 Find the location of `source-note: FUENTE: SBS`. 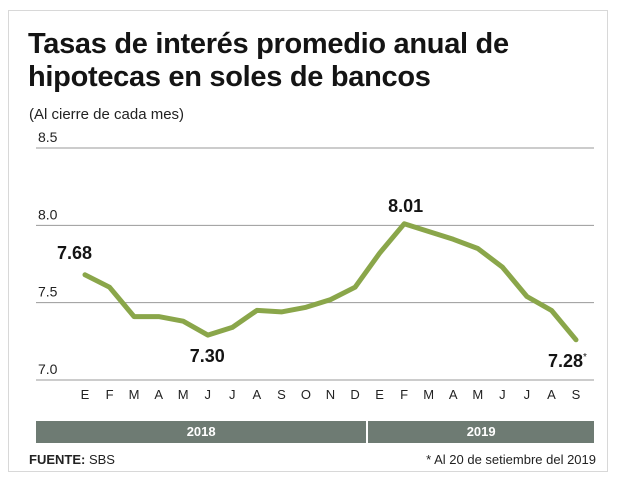

source-note: FUENTE: SBS is located at coordinates (72, 459).